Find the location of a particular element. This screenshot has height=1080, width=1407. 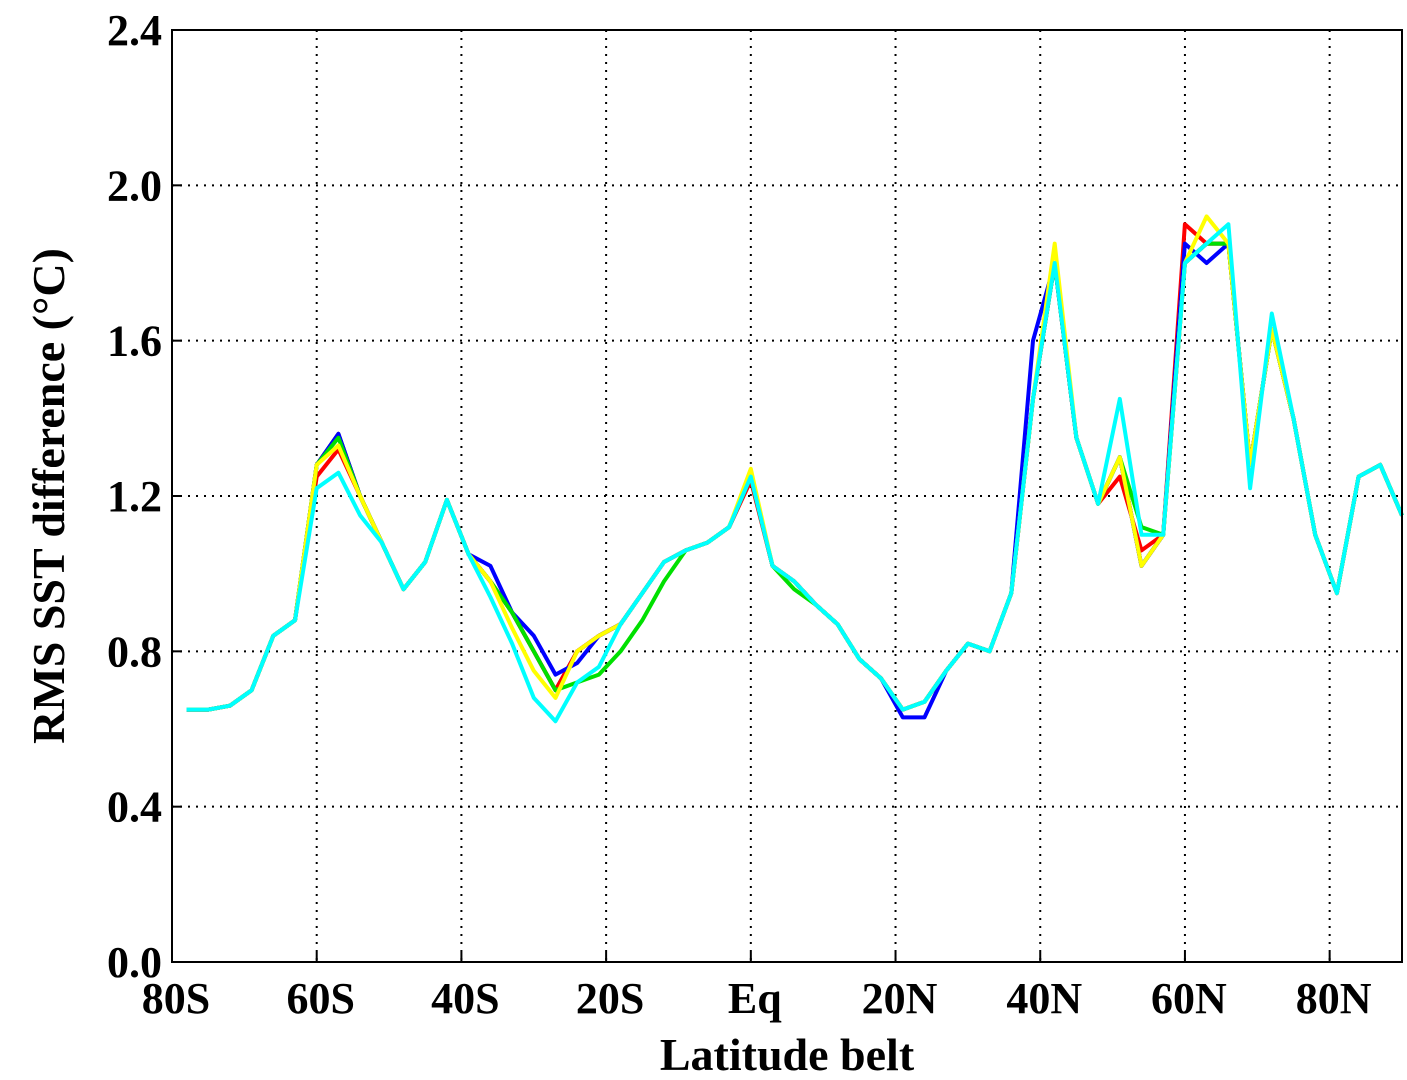

x-tick-label: 80S is located at coordinates (176, 998).